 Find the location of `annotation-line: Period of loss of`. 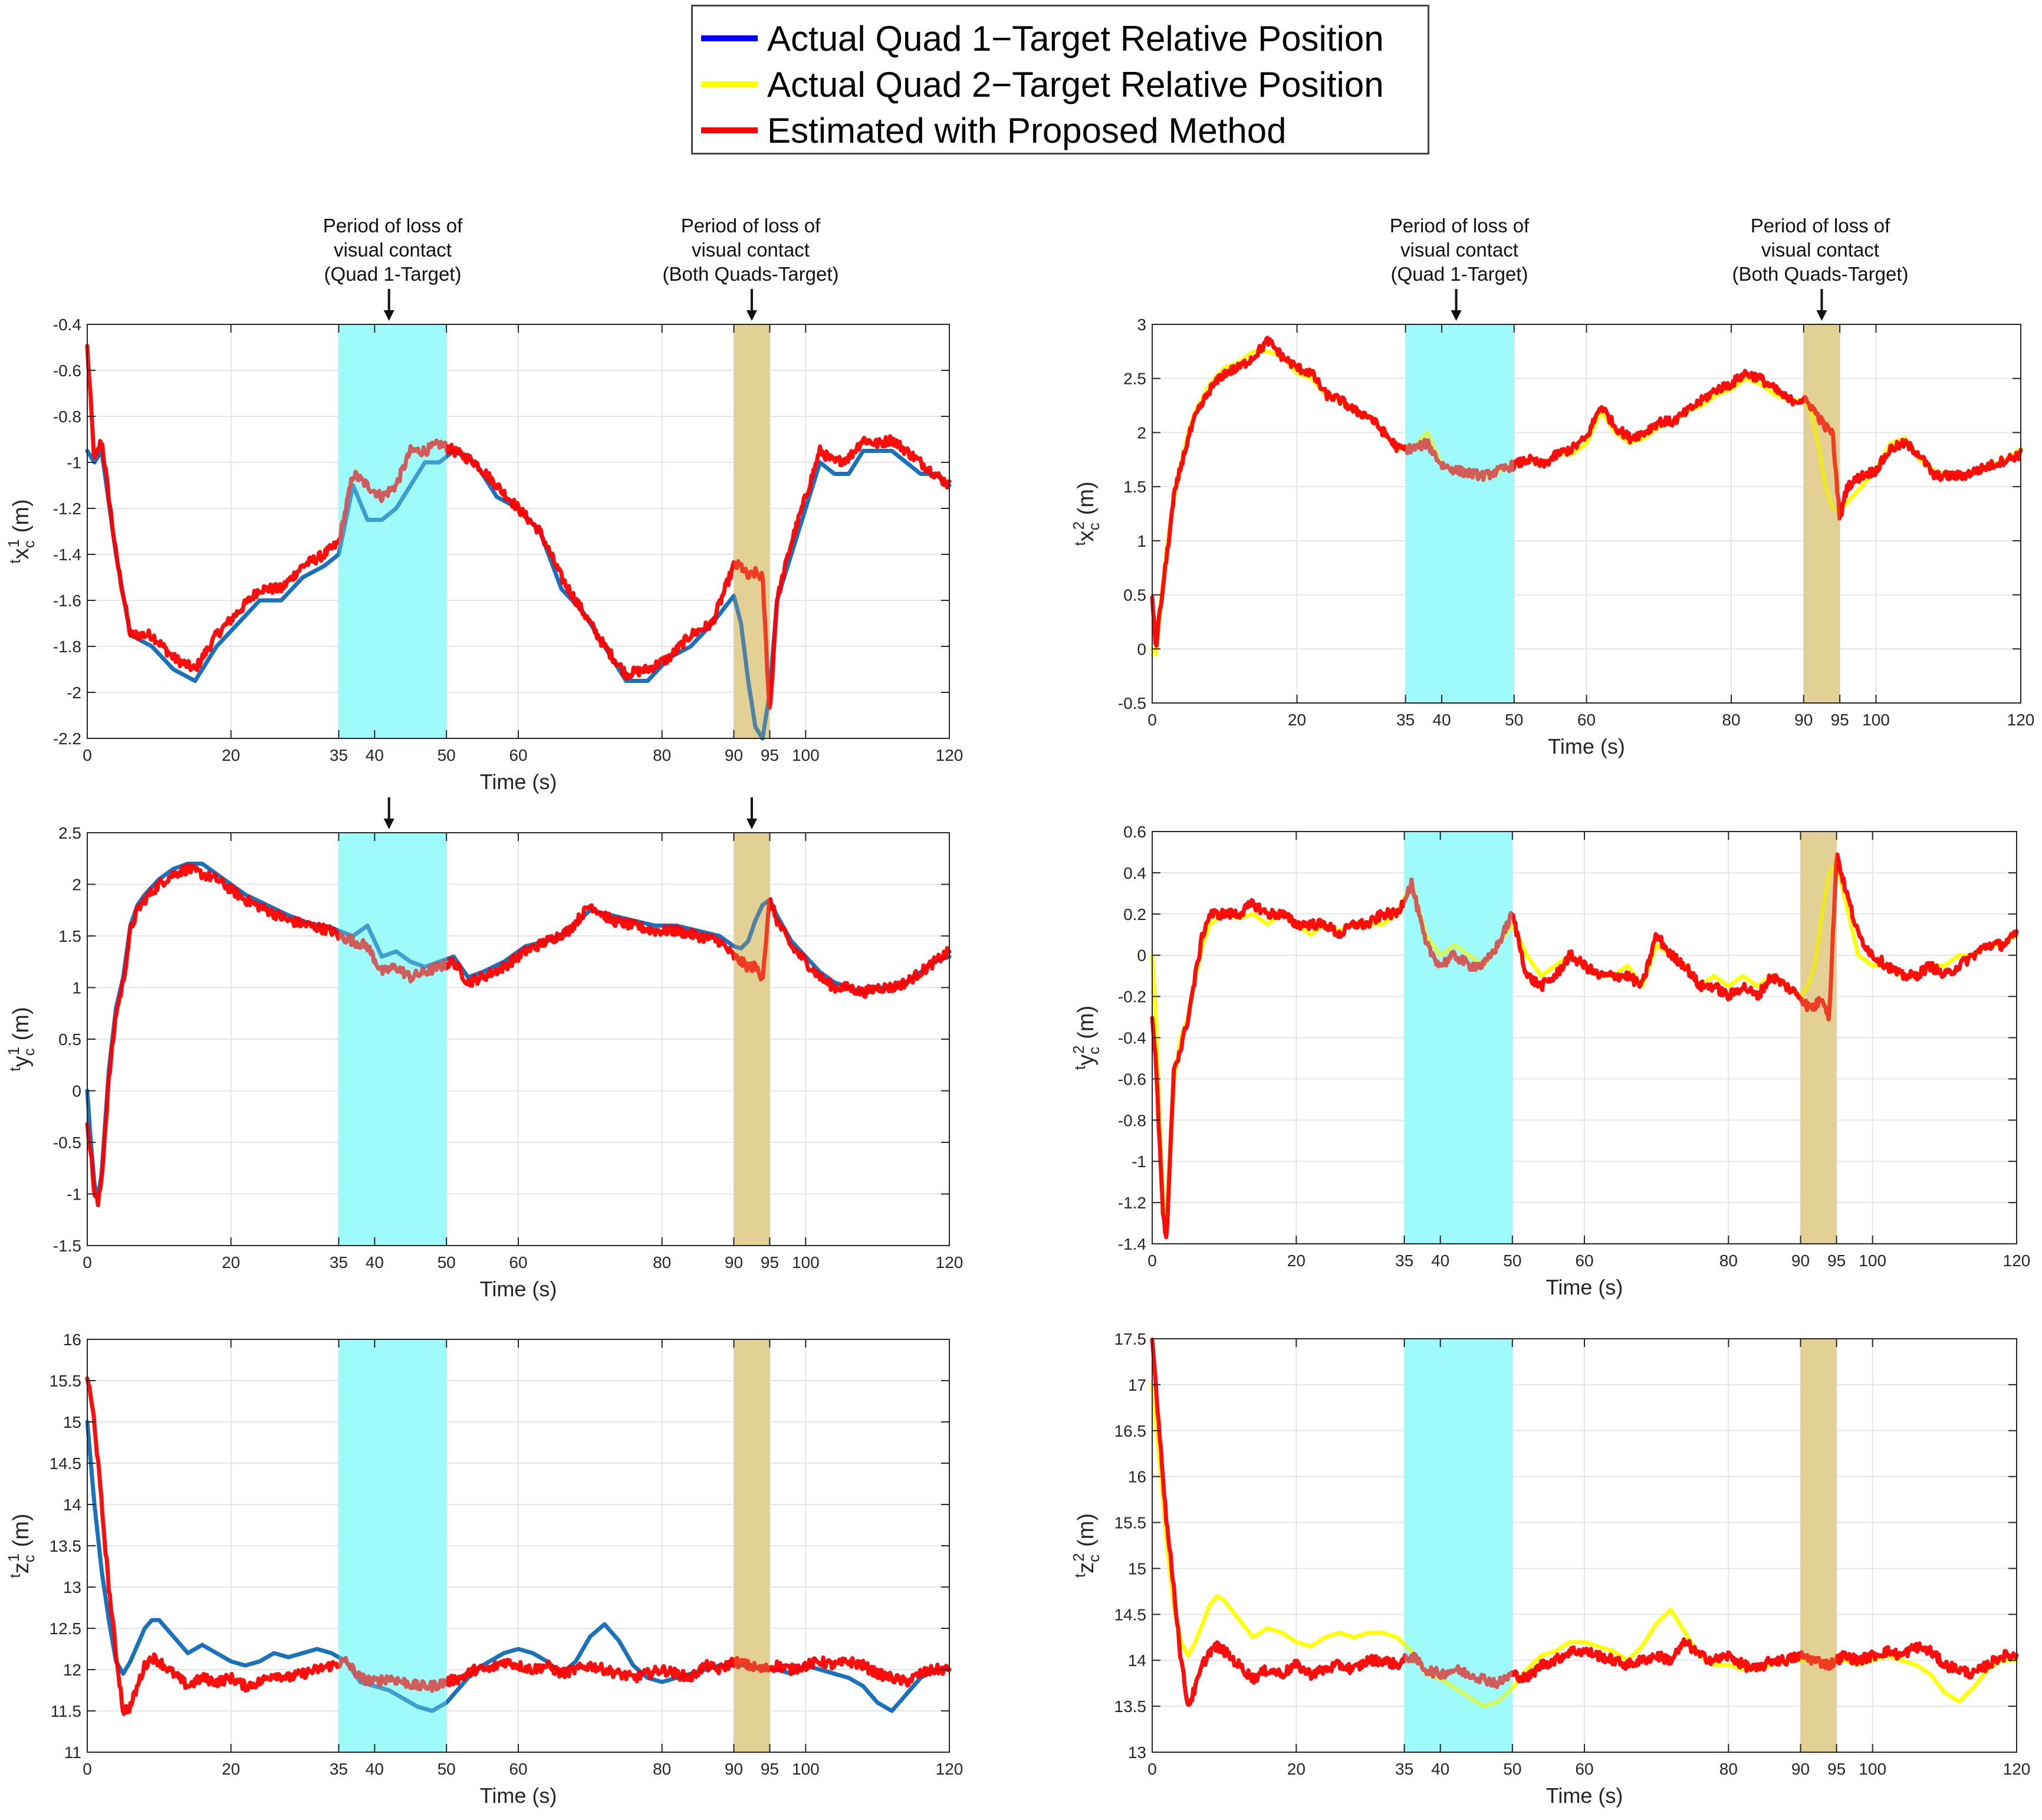

annotation-line: Period of loss of is located at coordinates (1820, 225).